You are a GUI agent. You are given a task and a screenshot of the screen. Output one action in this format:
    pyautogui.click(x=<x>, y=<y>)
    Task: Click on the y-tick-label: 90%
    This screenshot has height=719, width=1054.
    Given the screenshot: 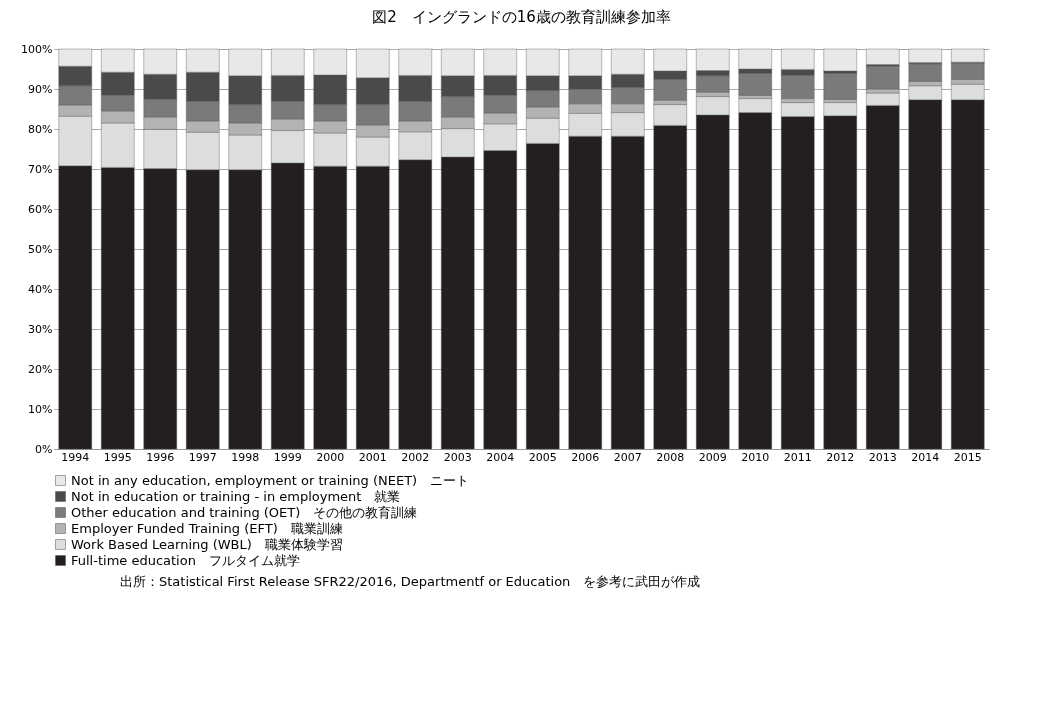 What is the action you would take?
    pyautogui.click(x=40, y=89)
    